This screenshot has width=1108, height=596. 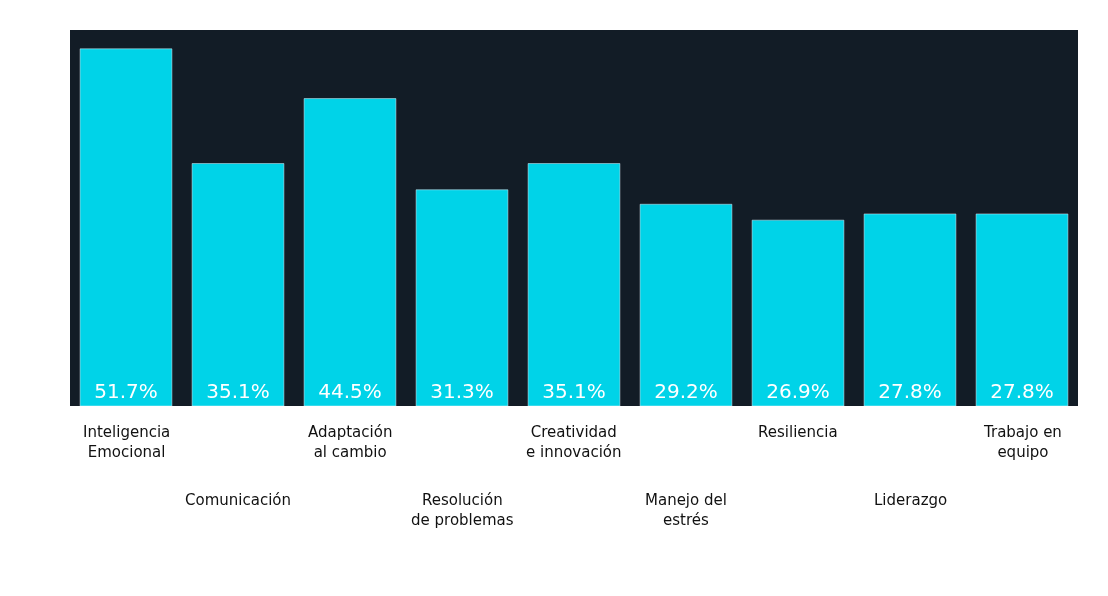 What do you see at coordinates (462, 391) in the screenshot?
I see `data-label: 31.3%` at bounding box center [462, 391].